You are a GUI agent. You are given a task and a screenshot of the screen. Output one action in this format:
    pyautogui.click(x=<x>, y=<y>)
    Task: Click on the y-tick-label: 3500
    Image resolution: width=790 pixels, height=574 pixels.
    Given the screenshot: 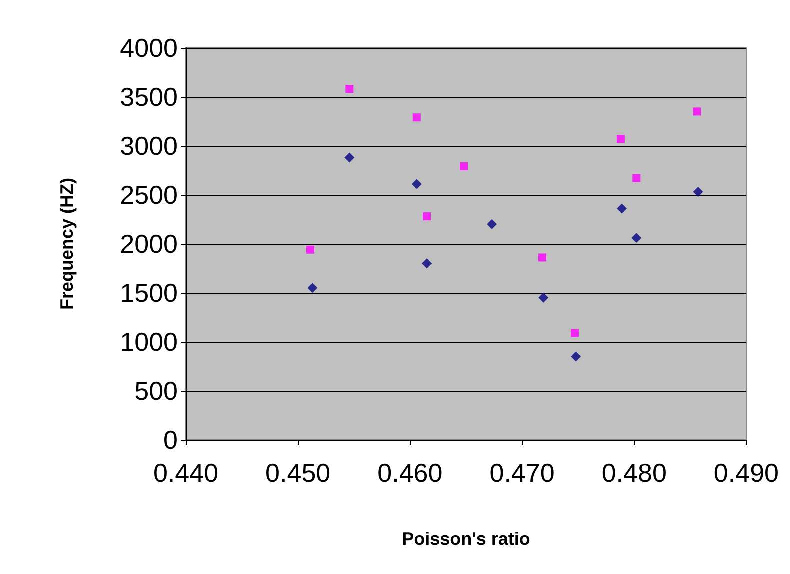 What is the action you would take?
    pyautogui.click(x=149, y=97)
    